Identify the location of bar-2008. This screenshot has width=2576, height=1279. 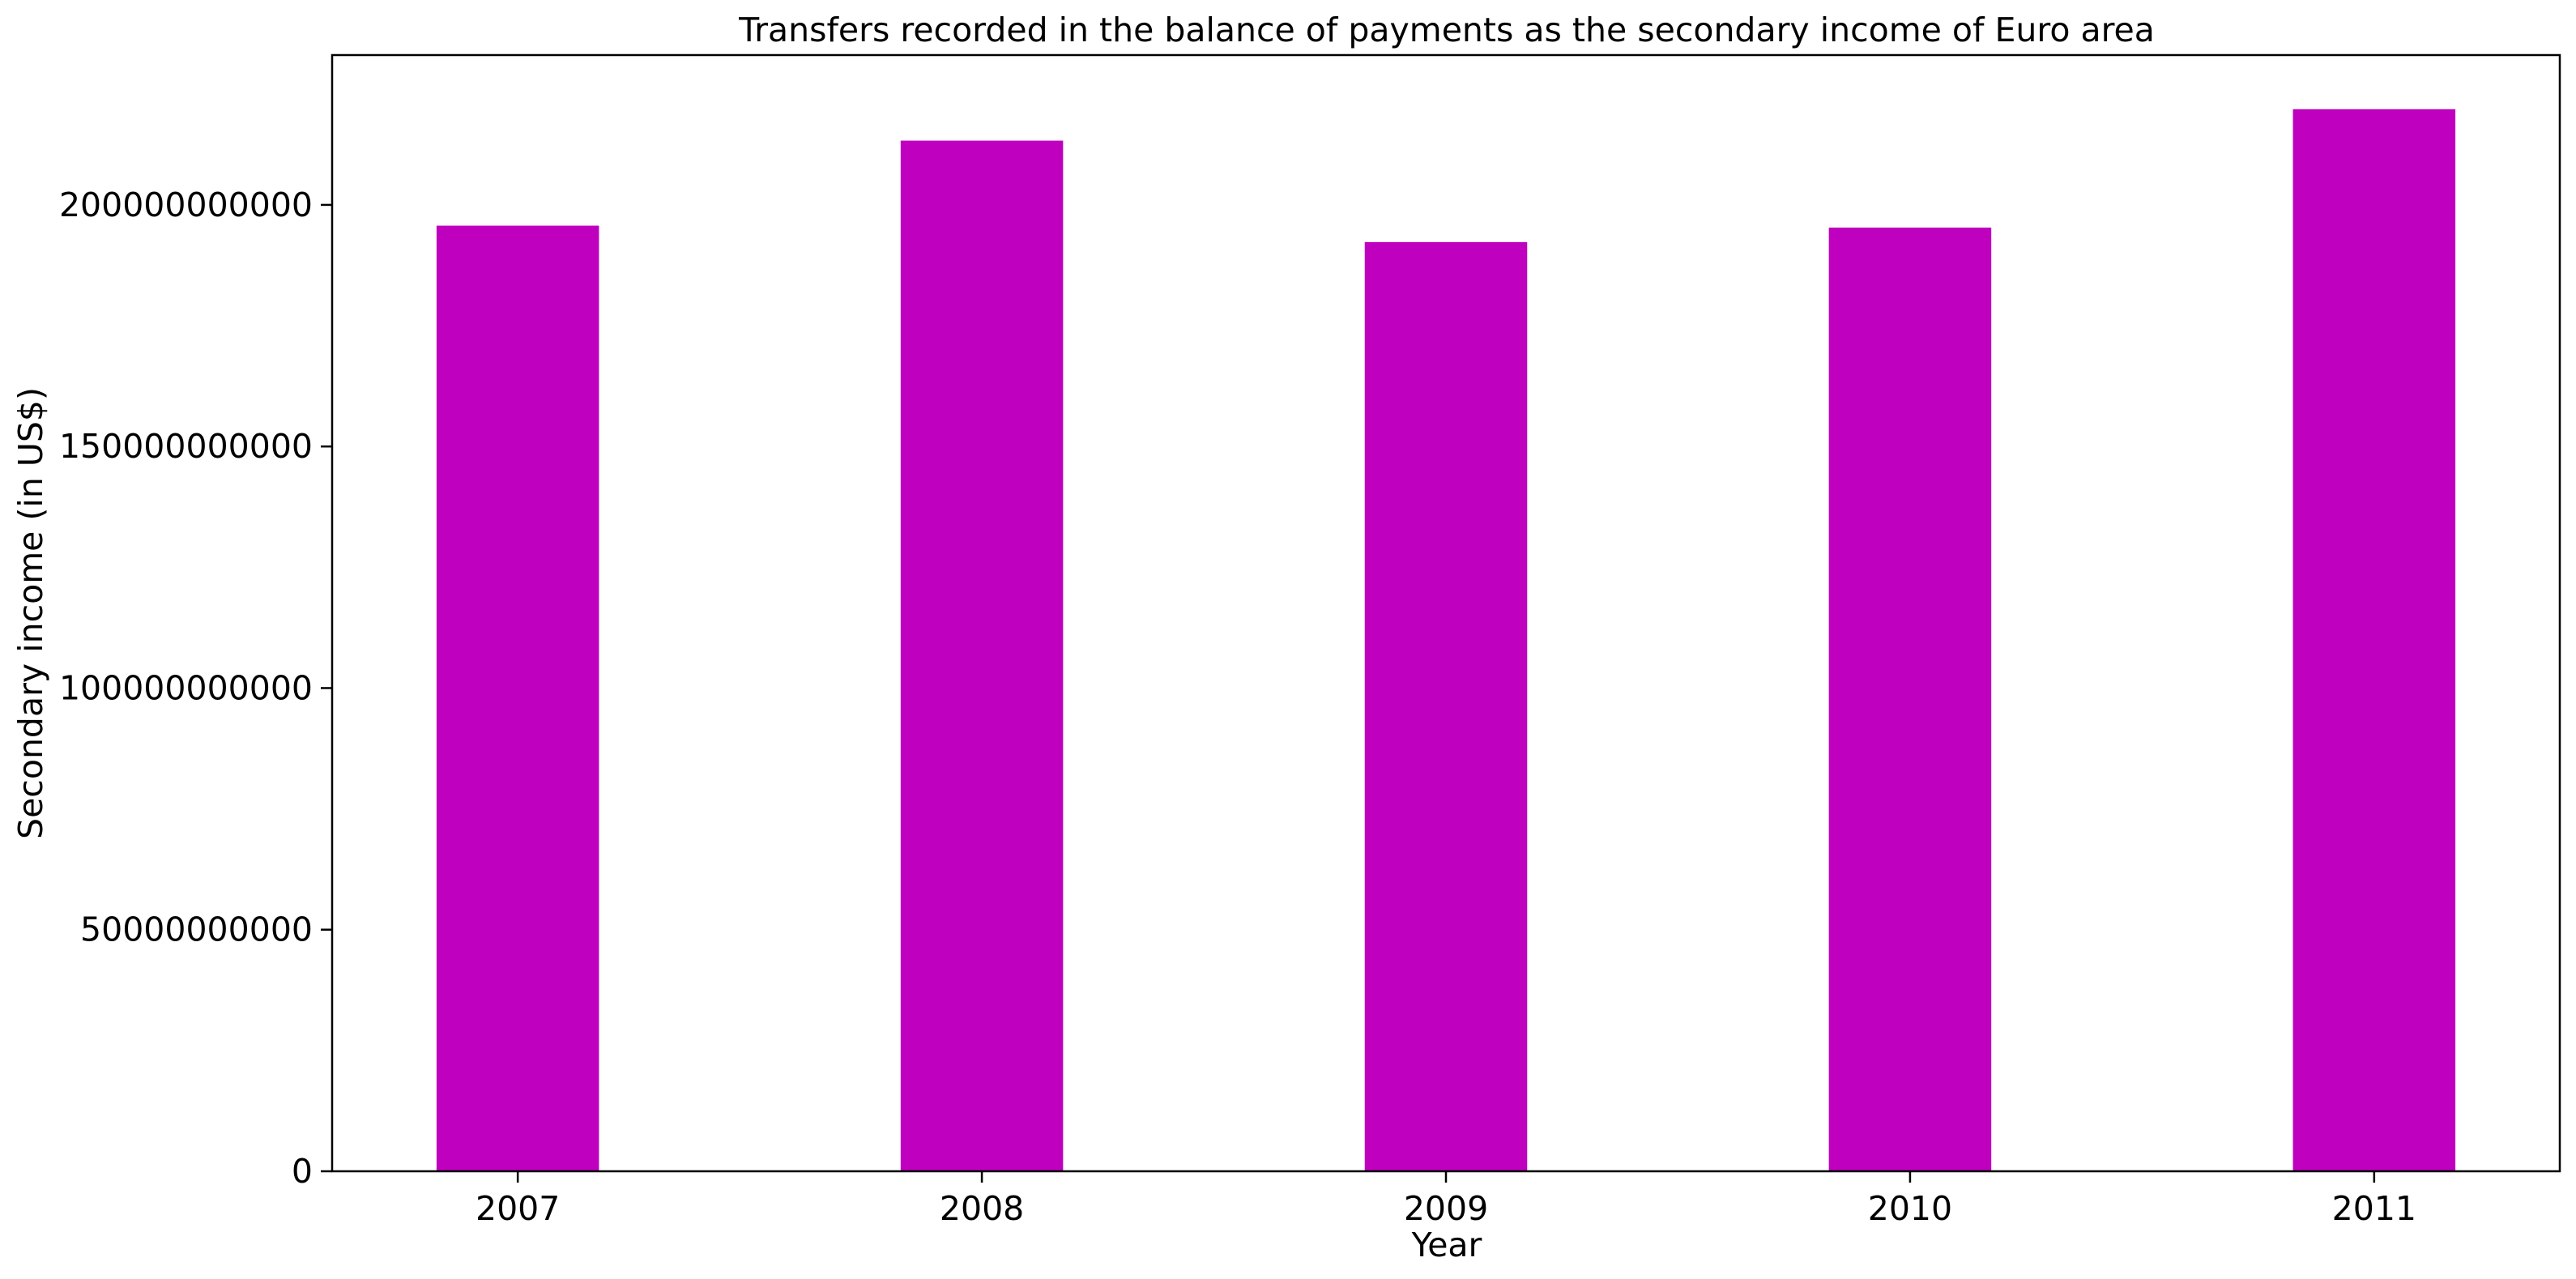
(982, 655).